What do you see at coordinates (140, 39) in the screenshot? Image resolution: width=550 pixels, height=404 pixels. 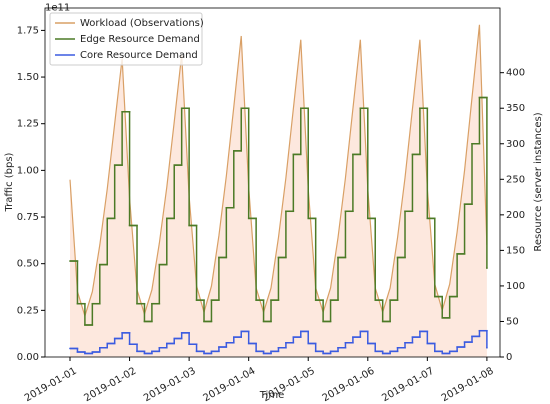 I see `legend-label: Edge Resource Demand` at bounding box center [140, 39].